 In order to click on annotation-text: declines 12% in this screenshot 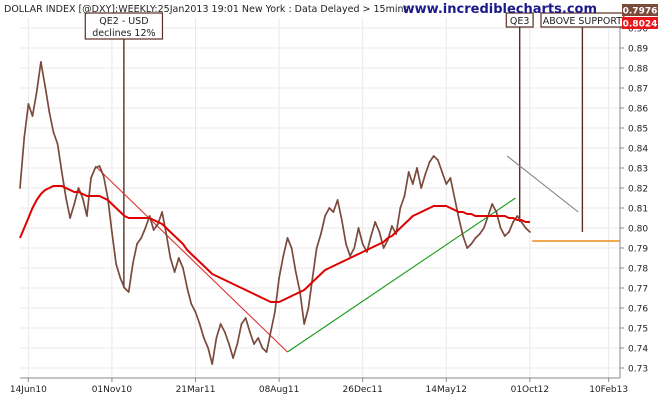, I will do `click(123, 33)`.